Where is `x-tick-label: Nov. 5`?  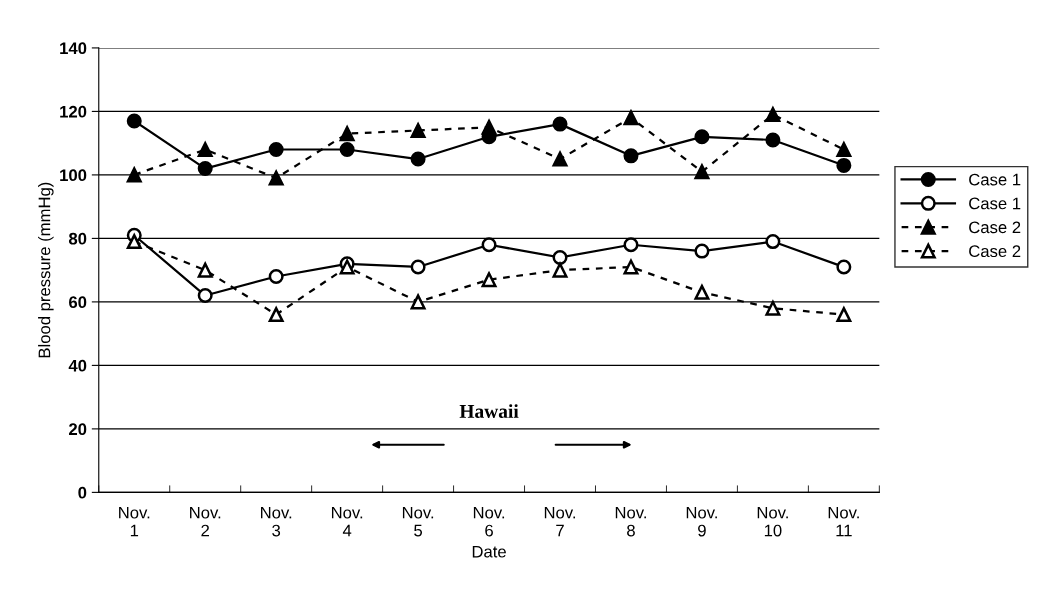
x-tick-label: Nov. 5 is located at coordinates (418, 521).